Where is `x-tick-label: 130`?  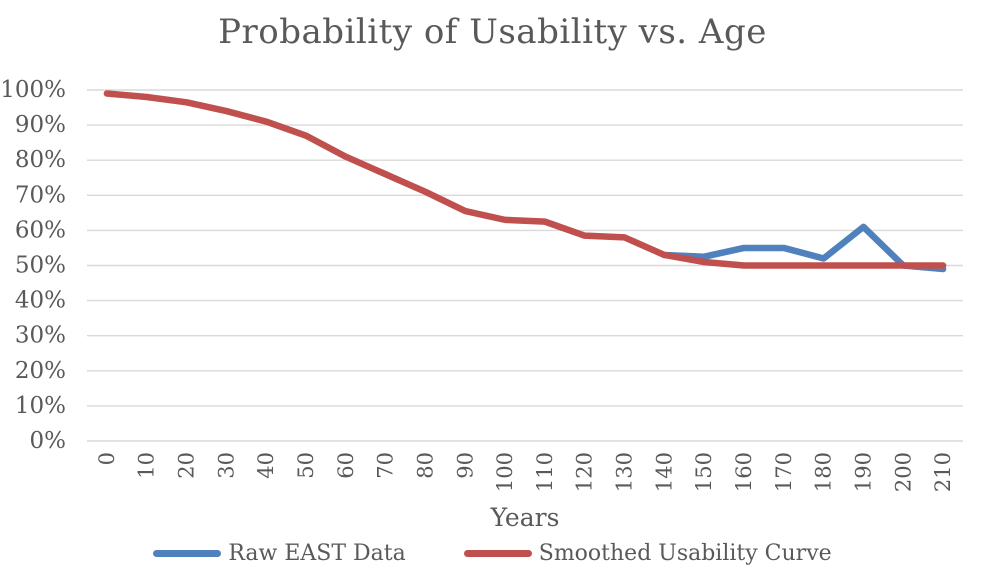 x-tick-label: 130 is located at coordinates (625, 472).